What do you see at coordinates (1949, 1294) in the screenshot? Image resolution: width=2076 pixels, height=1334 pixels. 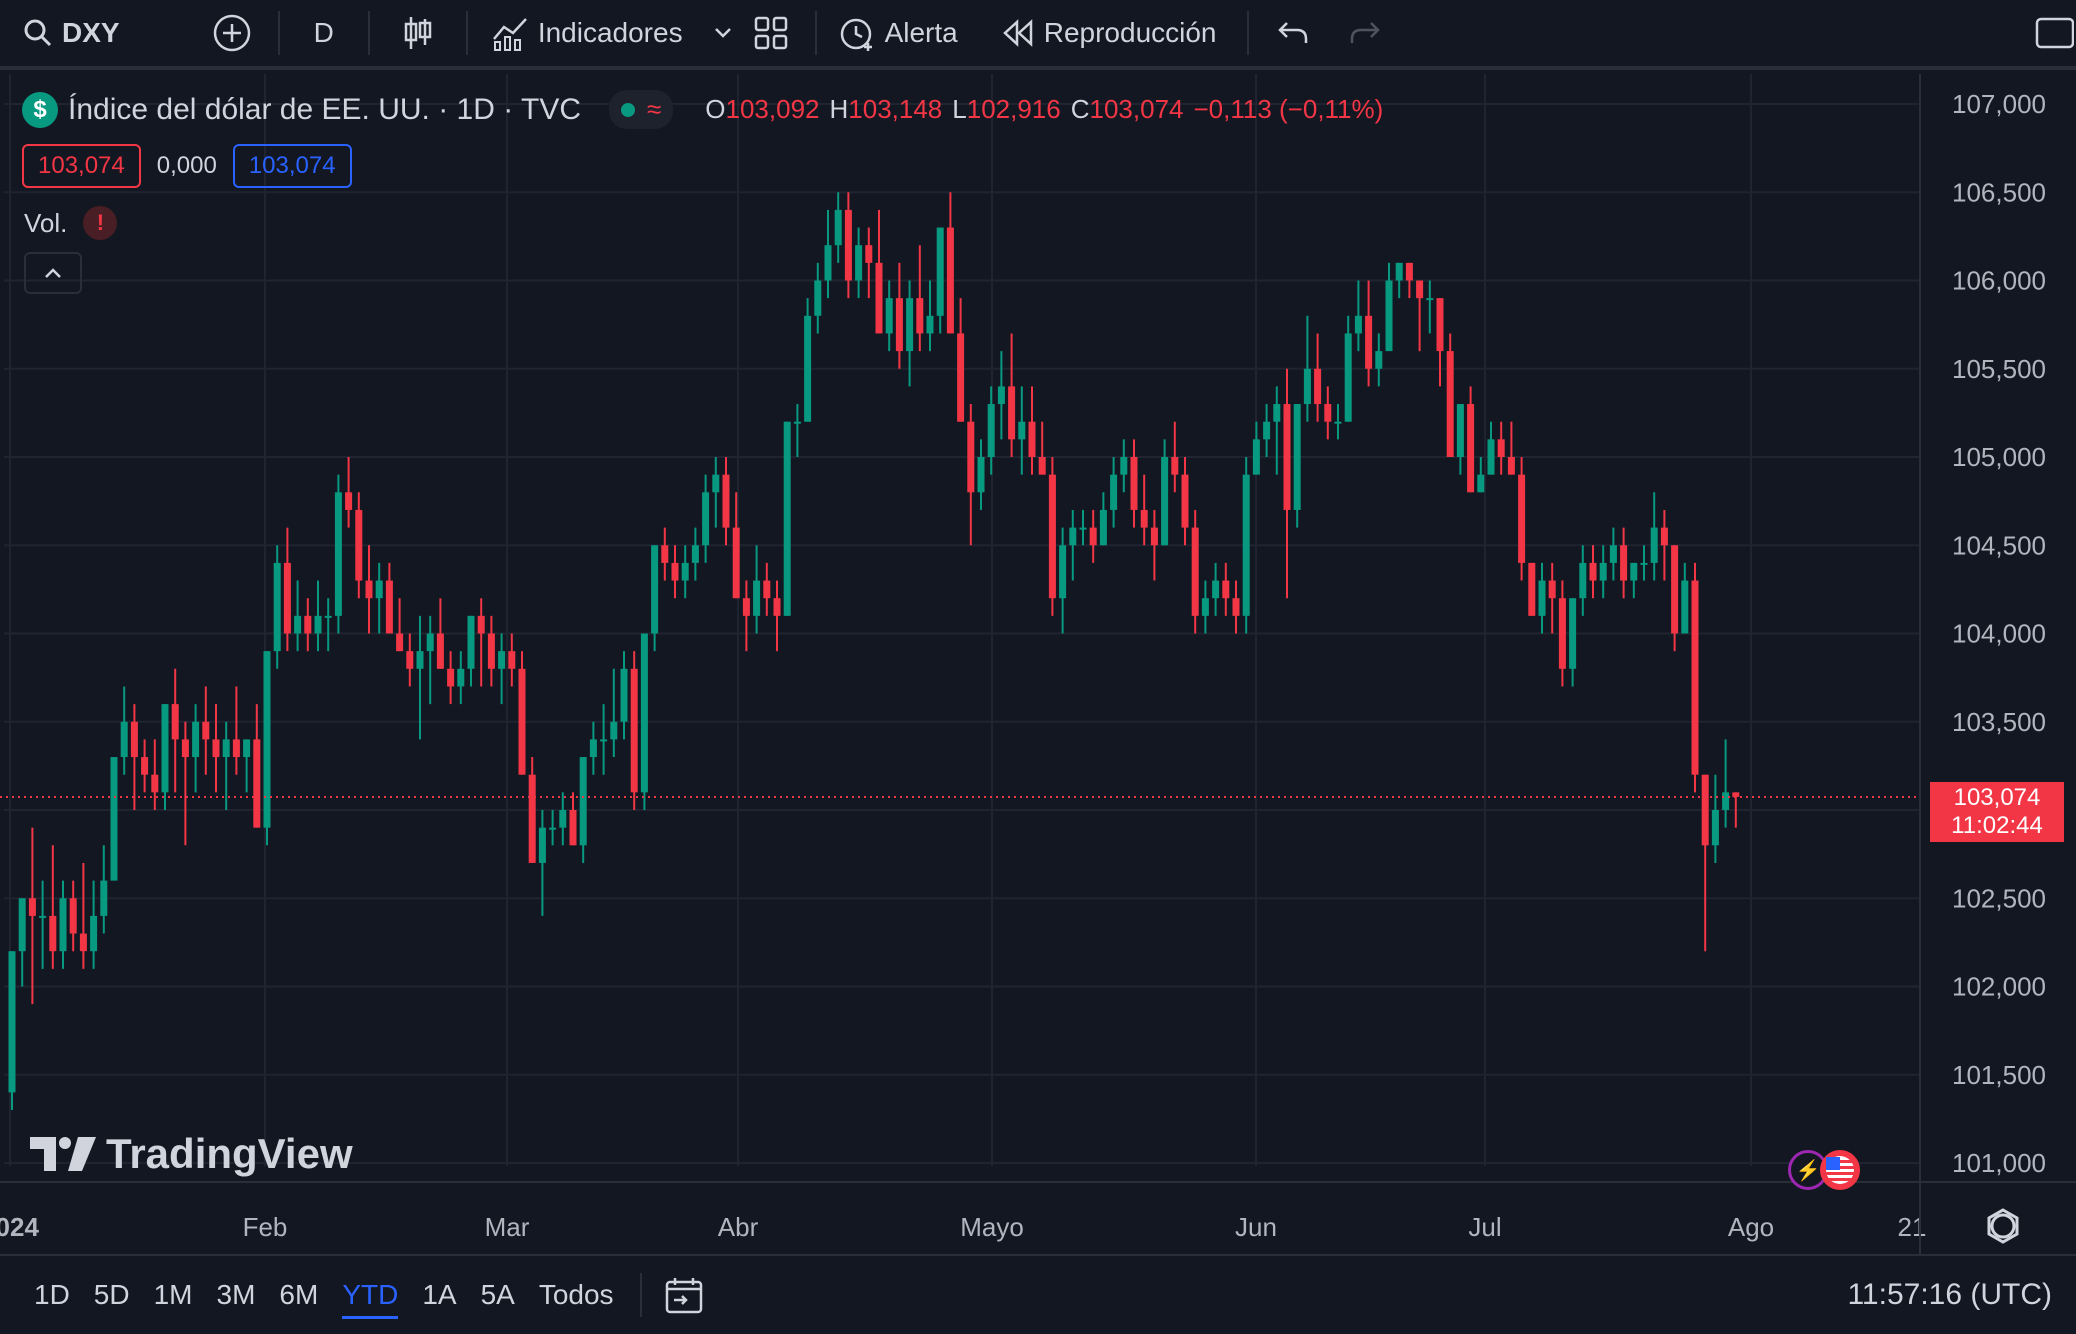 I see `utc-clock: 11:57:16 (UTC)` at bounding box center [1949, 1294].